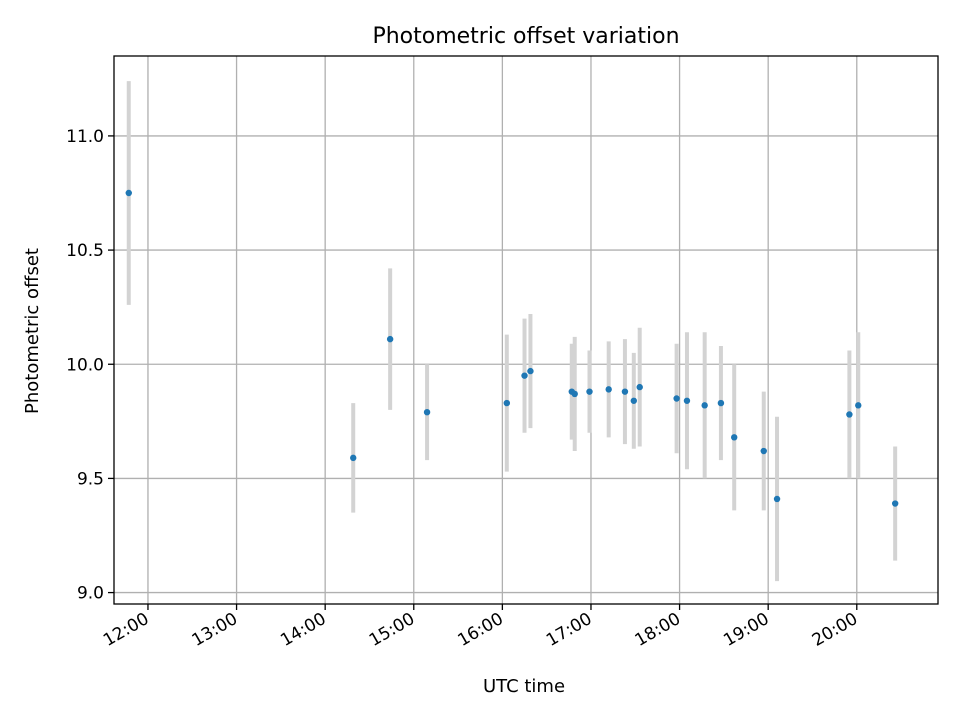 This screenshot has height=720, width=960. What do you see at coordinates (126, 630) in the screenshot?
I see `x-tick-label: 12:00` at bounding box center [126, 630].